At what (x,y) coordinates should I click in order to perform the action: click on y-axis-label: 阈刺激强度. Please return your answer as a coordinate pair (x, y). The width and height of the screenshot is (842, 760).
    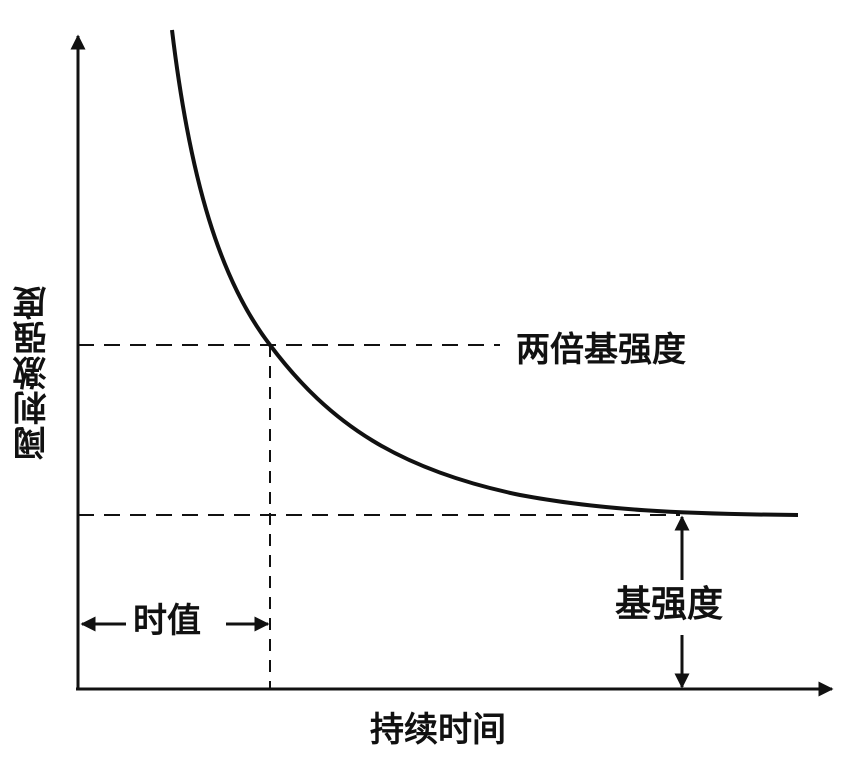
    Looking at the image, I should click on (33, 372).